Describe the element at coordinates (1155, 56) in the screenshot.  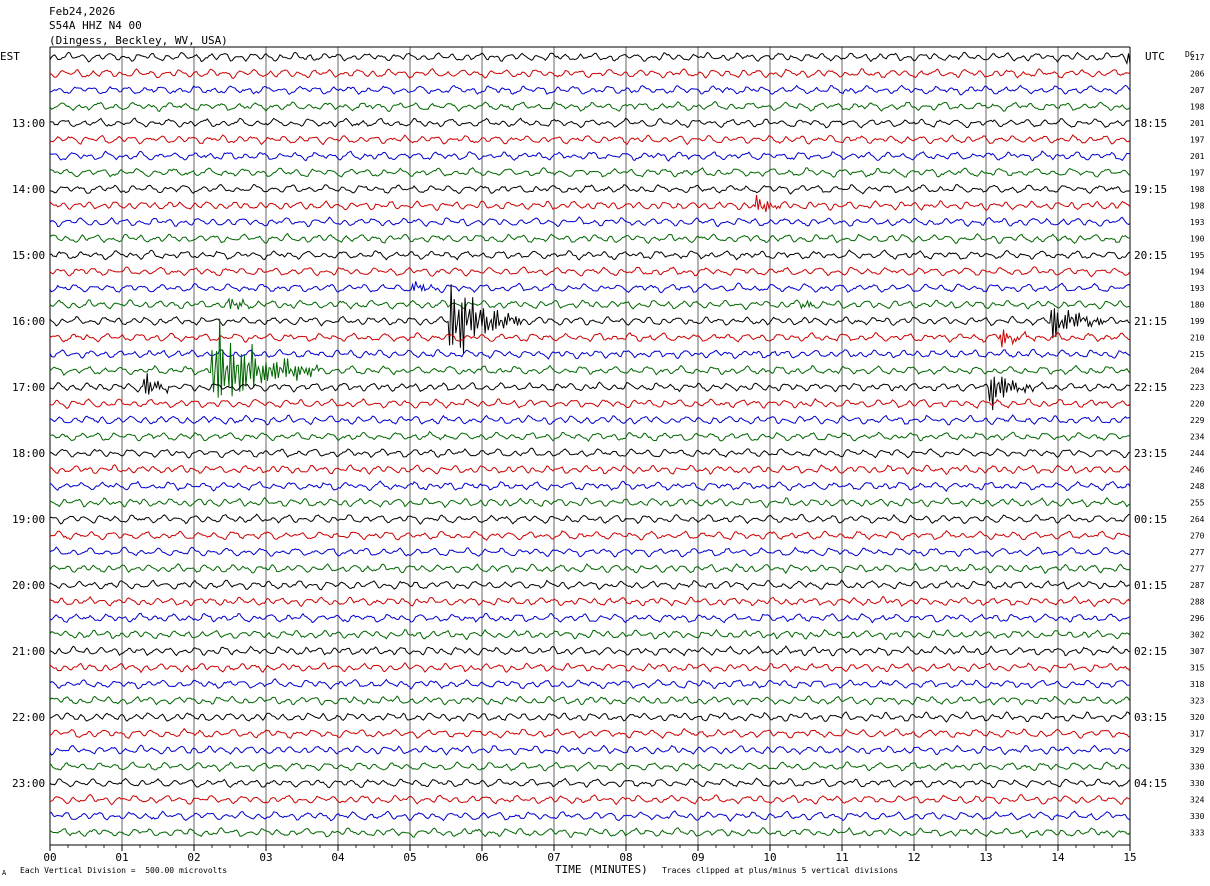
I see `right-timezone-label: UTC` at that location.